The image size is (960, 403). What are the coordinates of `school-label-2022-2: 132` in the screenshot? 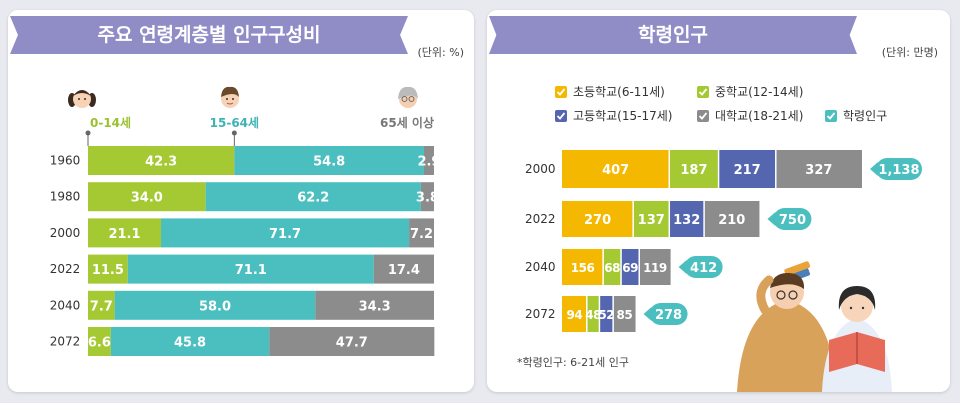 It's located at (686, 220).